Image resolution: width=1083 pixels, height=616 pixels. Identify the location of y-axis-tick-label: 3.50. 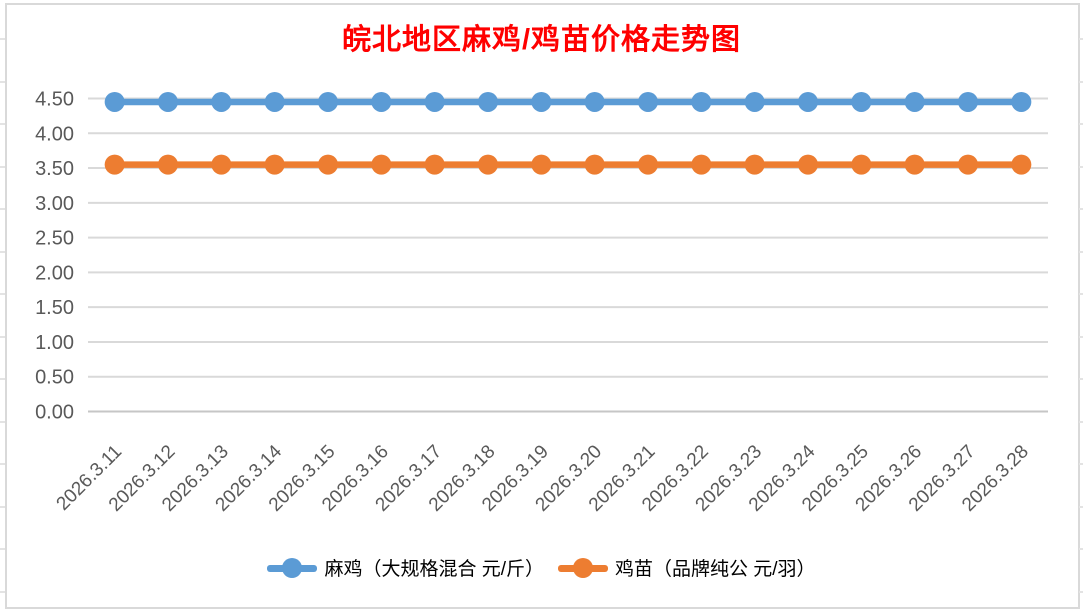
(54, 169).